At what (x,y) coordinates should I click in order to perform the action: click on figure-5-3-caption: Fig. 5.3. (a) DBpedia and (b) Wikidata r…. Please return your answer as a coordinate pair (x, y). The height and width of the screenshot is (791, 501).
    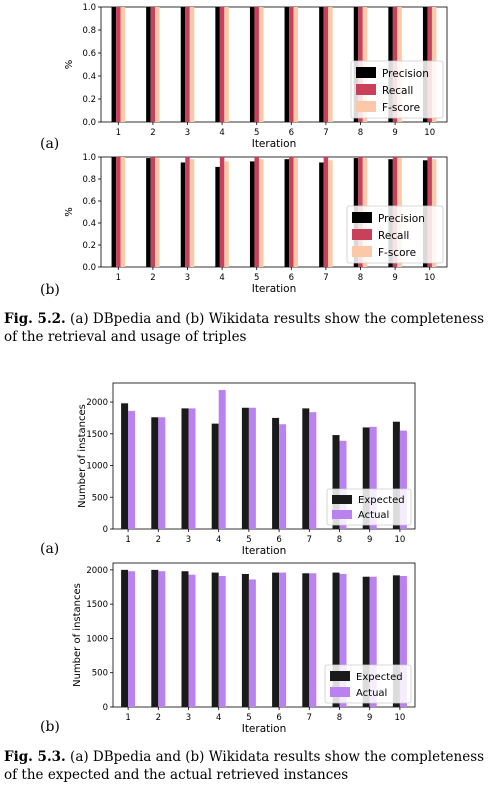
    Looking at the image, I should click on (250, 766).